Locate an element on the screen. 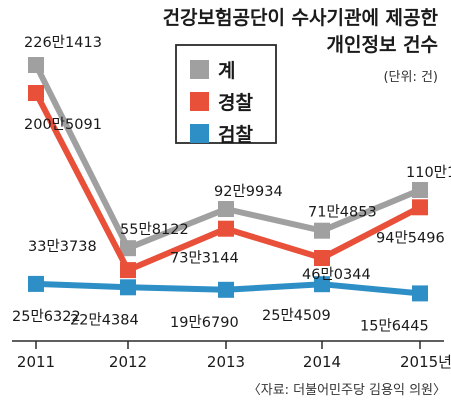  data-label-prosecution-3: 25만4509 is located at coordinates (296, 315).